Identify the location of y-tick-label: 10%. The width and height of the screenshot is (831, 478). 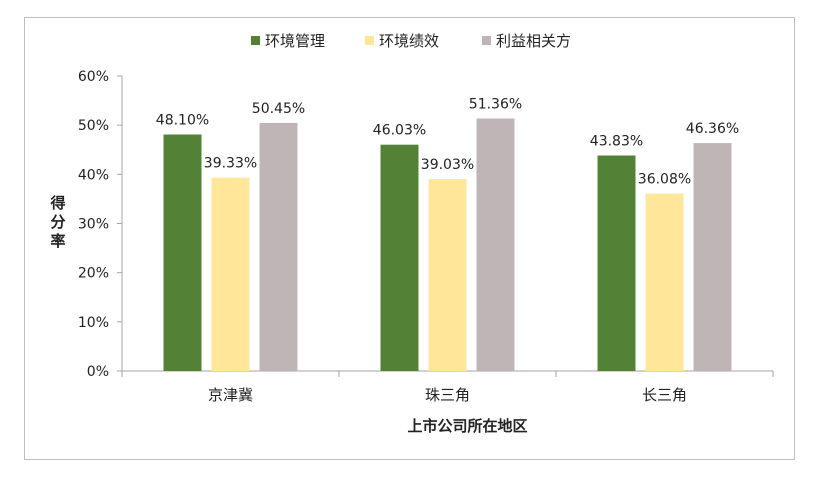
(93, 323).